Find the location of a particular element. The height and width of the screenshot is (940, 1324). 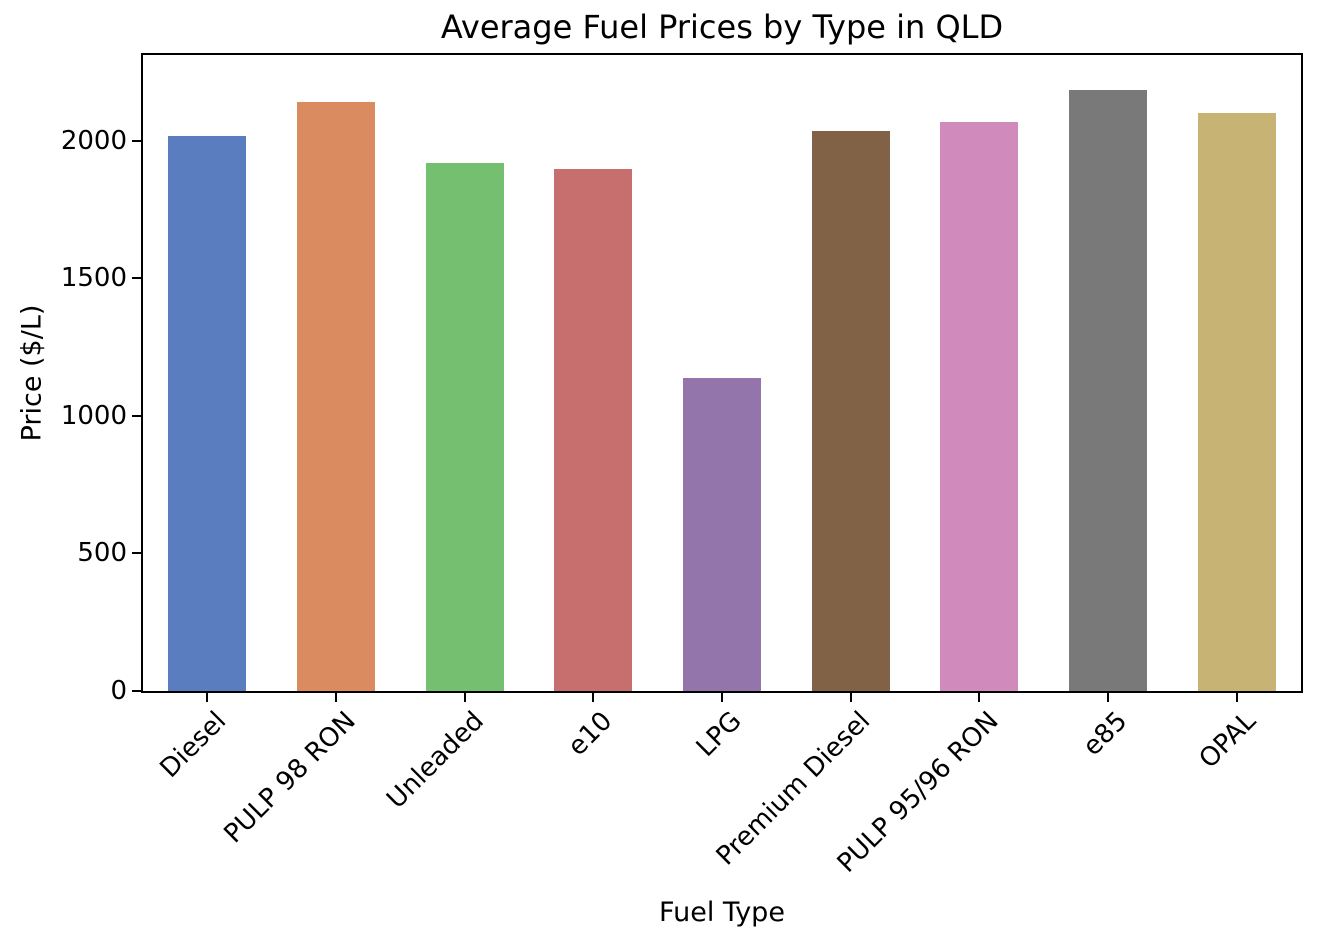

x-tick-label-unleaded: Unleaded is located at coordinates (436, 760).